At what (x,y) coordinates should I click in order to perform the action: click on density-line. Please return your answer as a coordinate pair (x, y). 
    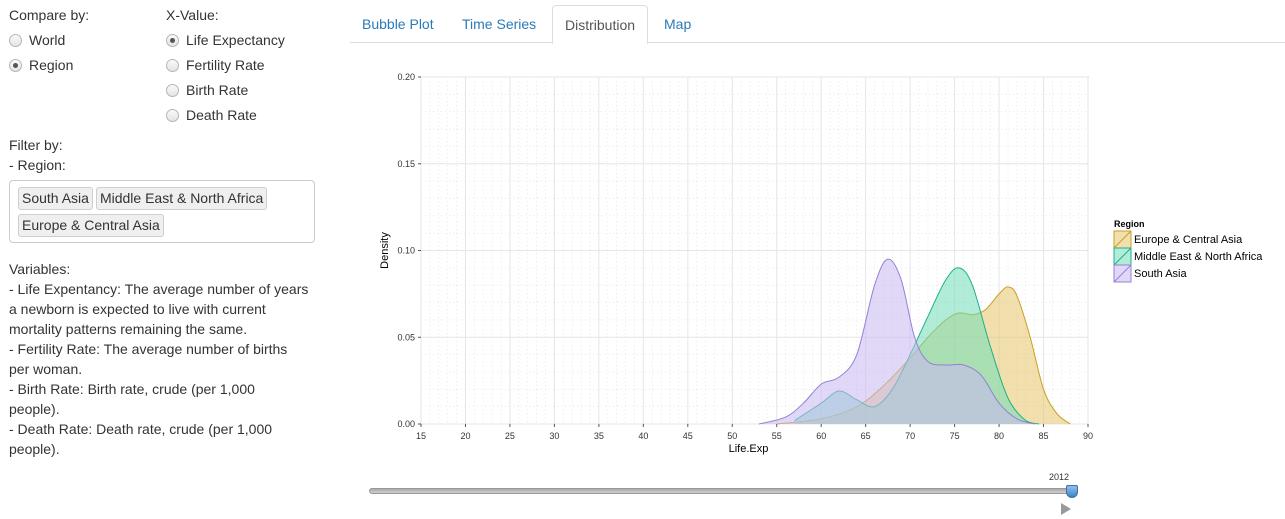
    Looking at the image, I should click on (896, 341).